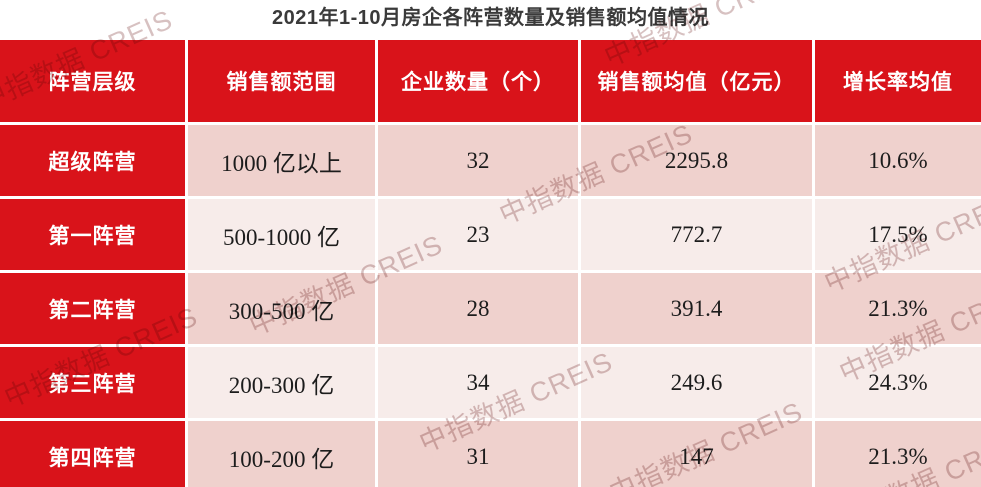  What do you see at coordinates (92, 160) in the screenshot?
I see `tier-cell: 超级阵营` at bounding box center [92, 160].